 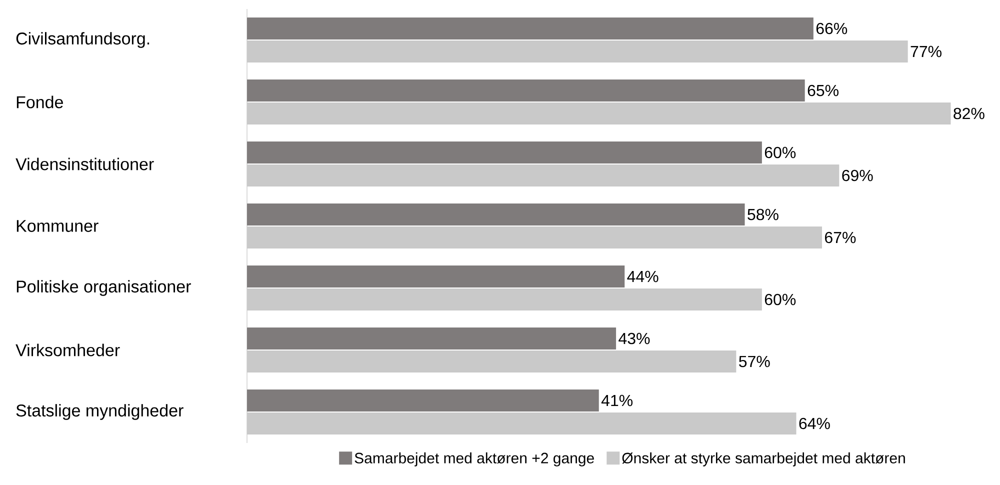 I want to click on y-tick-label: Statslige myndigheder, so click(x=100, y=412).